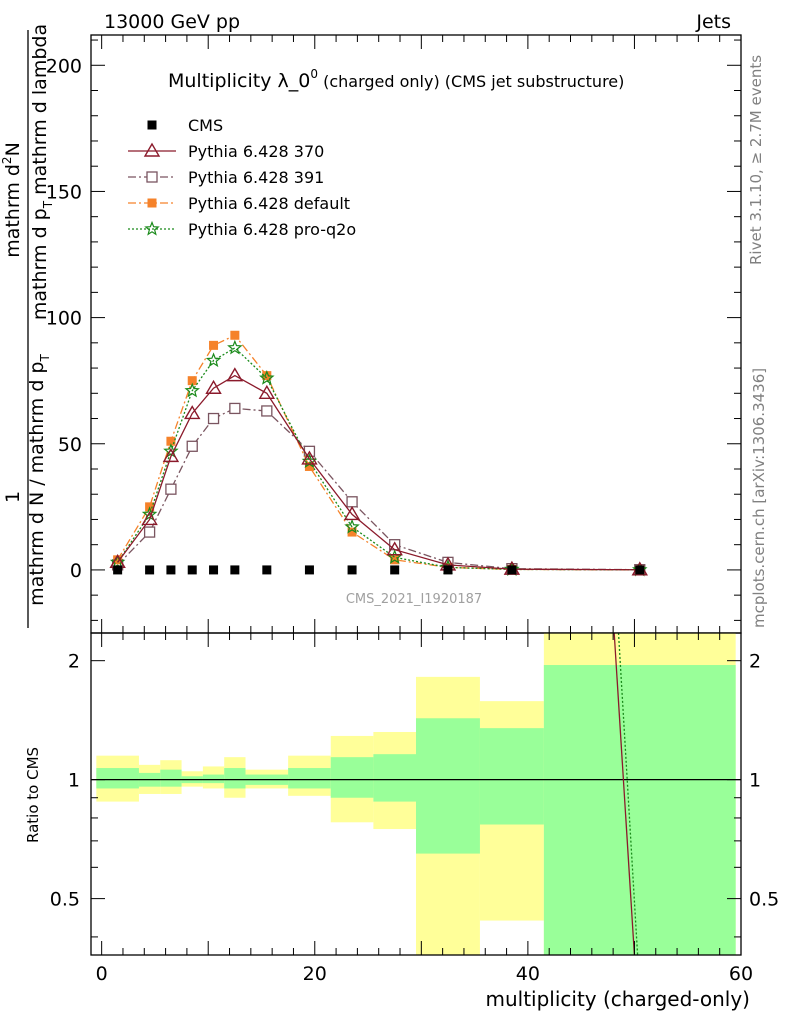  Describe the element at coordinates (256, 151) in the screenshot. I see `legend-label: Pythia 6.428 370` at that location.